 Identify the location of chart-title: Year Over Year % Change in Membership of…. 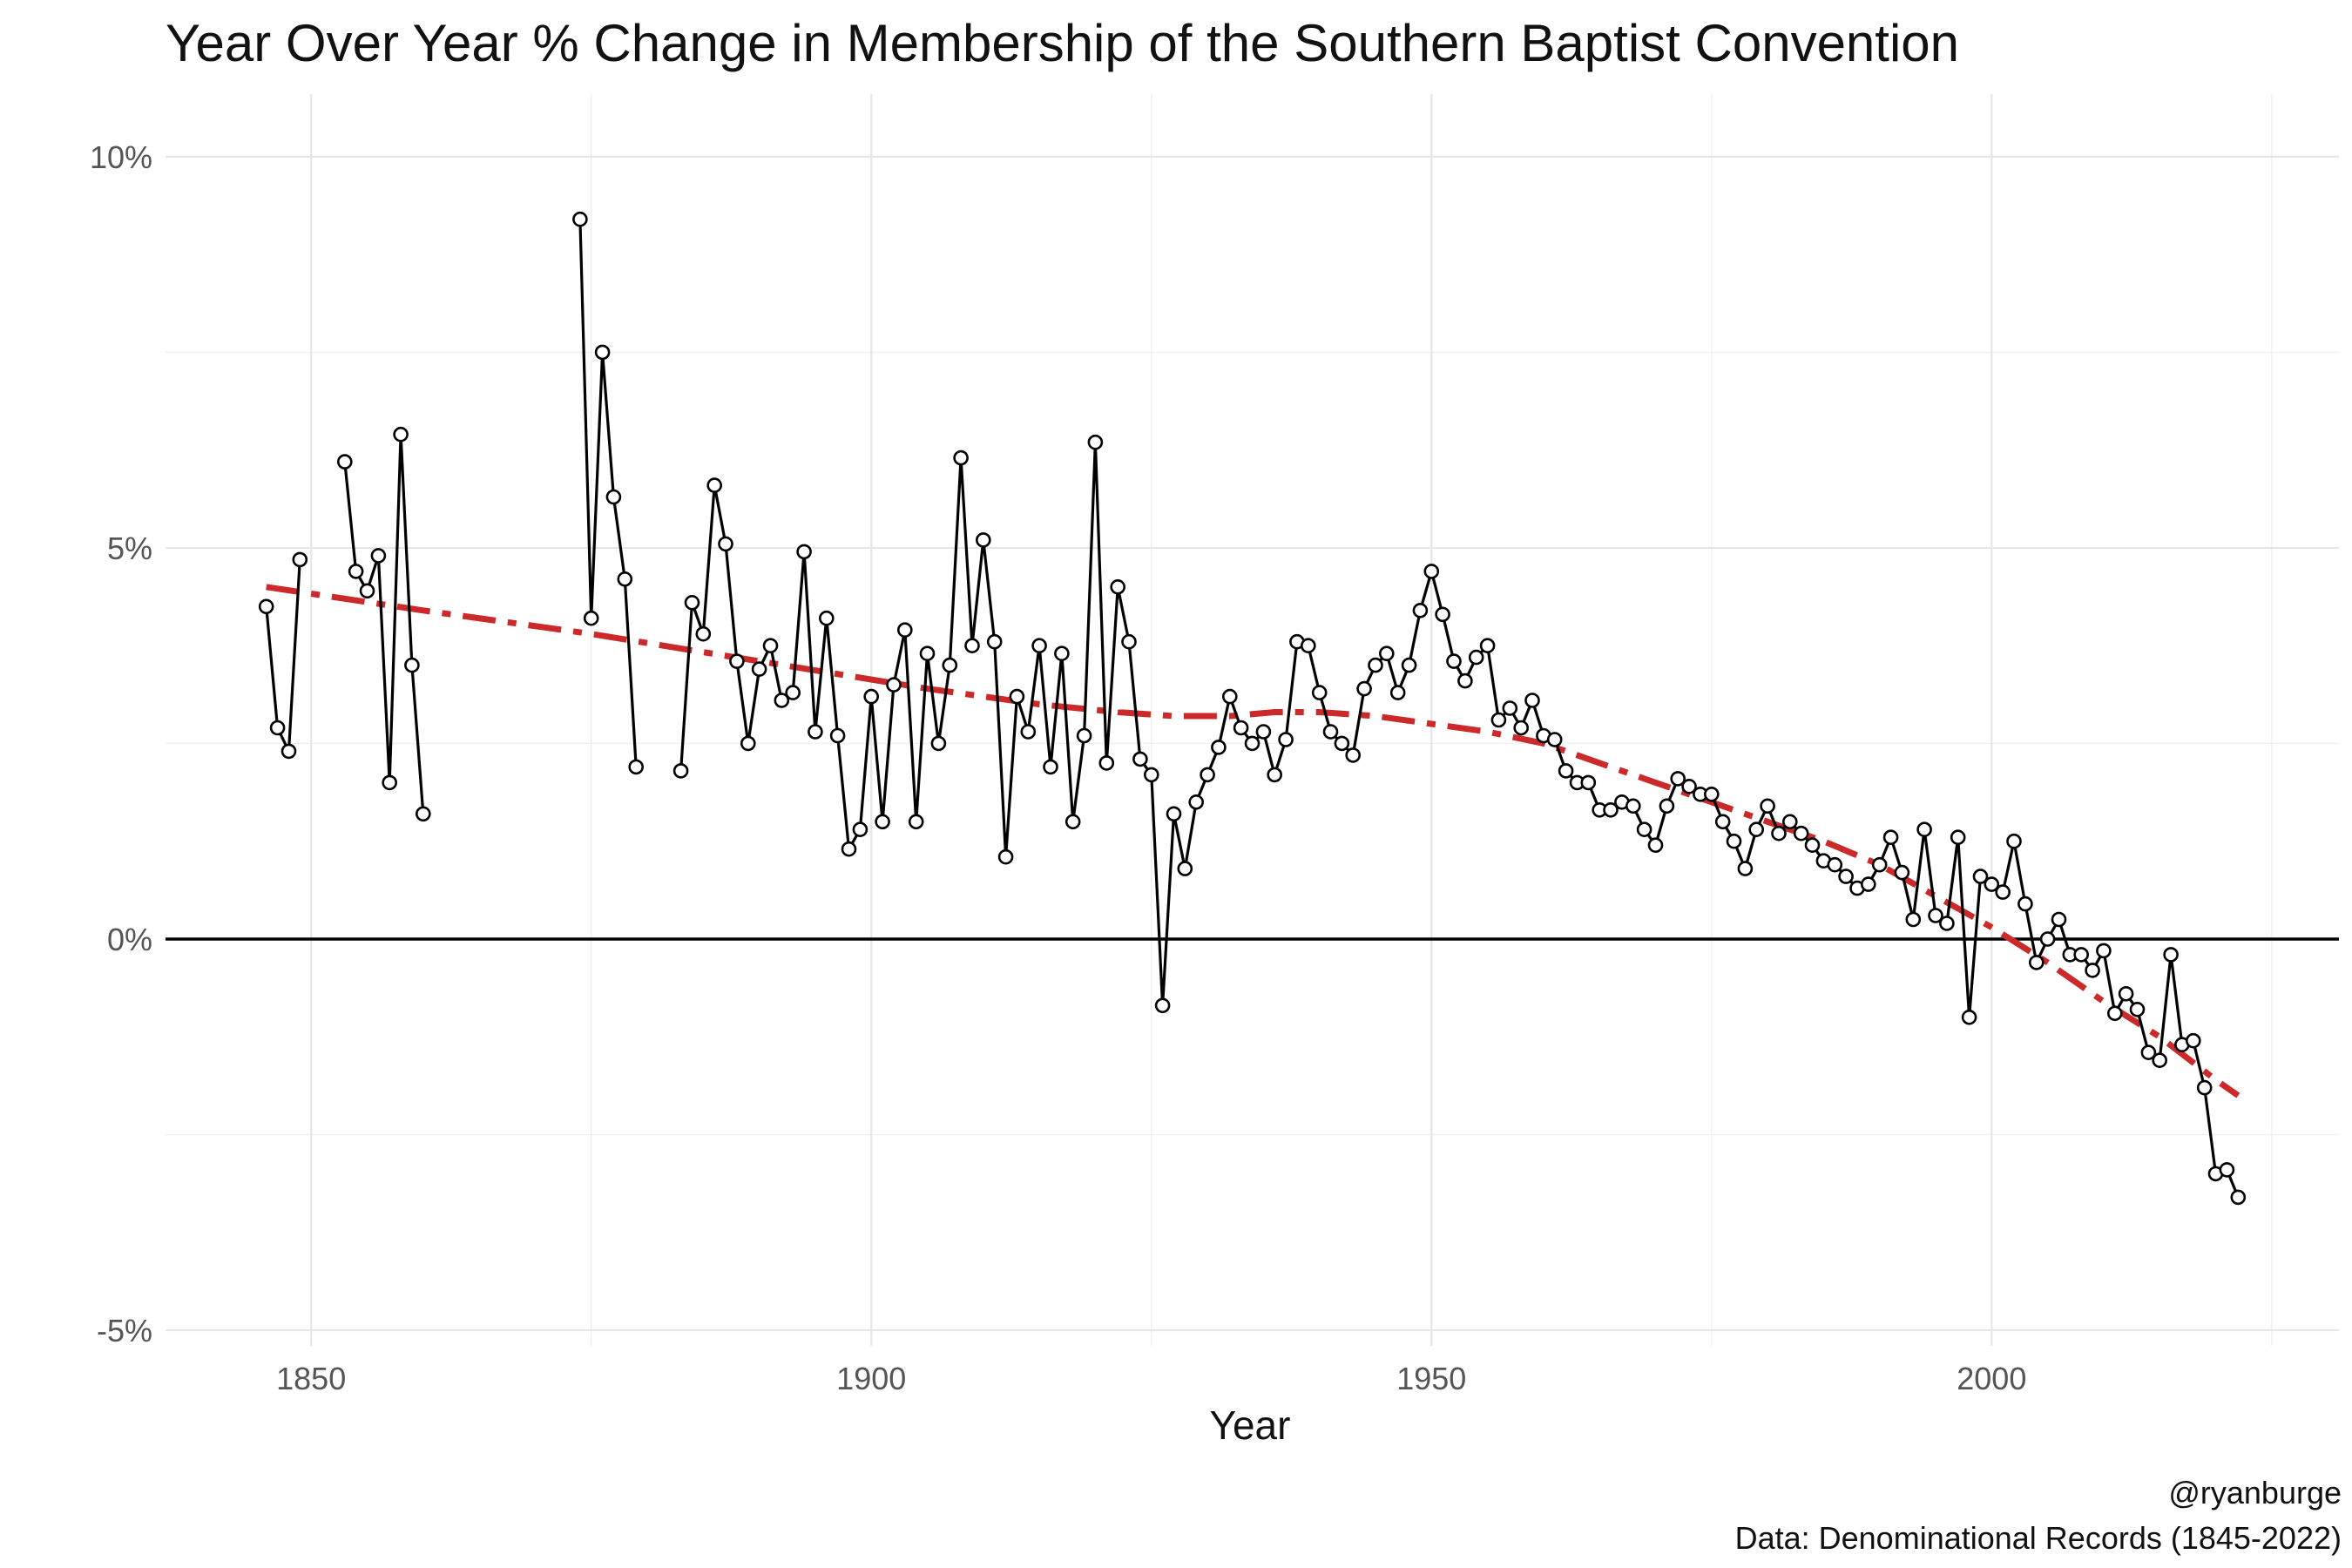
(1063, 43).